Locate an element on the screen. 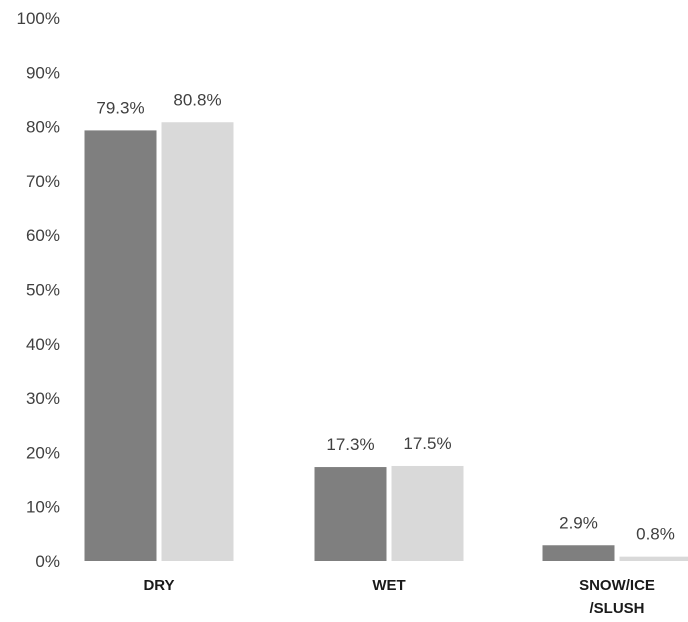  data-label: 79.3% is located at coordinates (120, 107).